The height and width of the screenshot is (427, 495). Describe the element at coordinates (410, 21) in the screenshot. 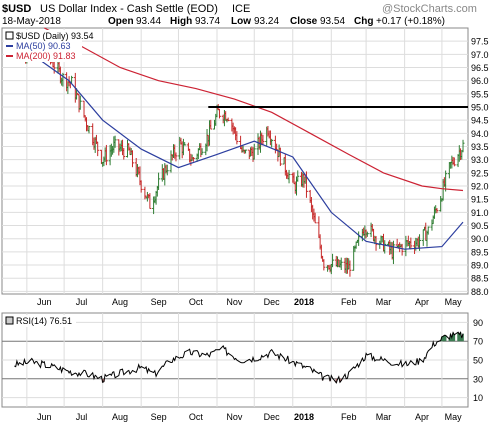

I see `chg-value: +0.17 (+0.18%)` at that location.